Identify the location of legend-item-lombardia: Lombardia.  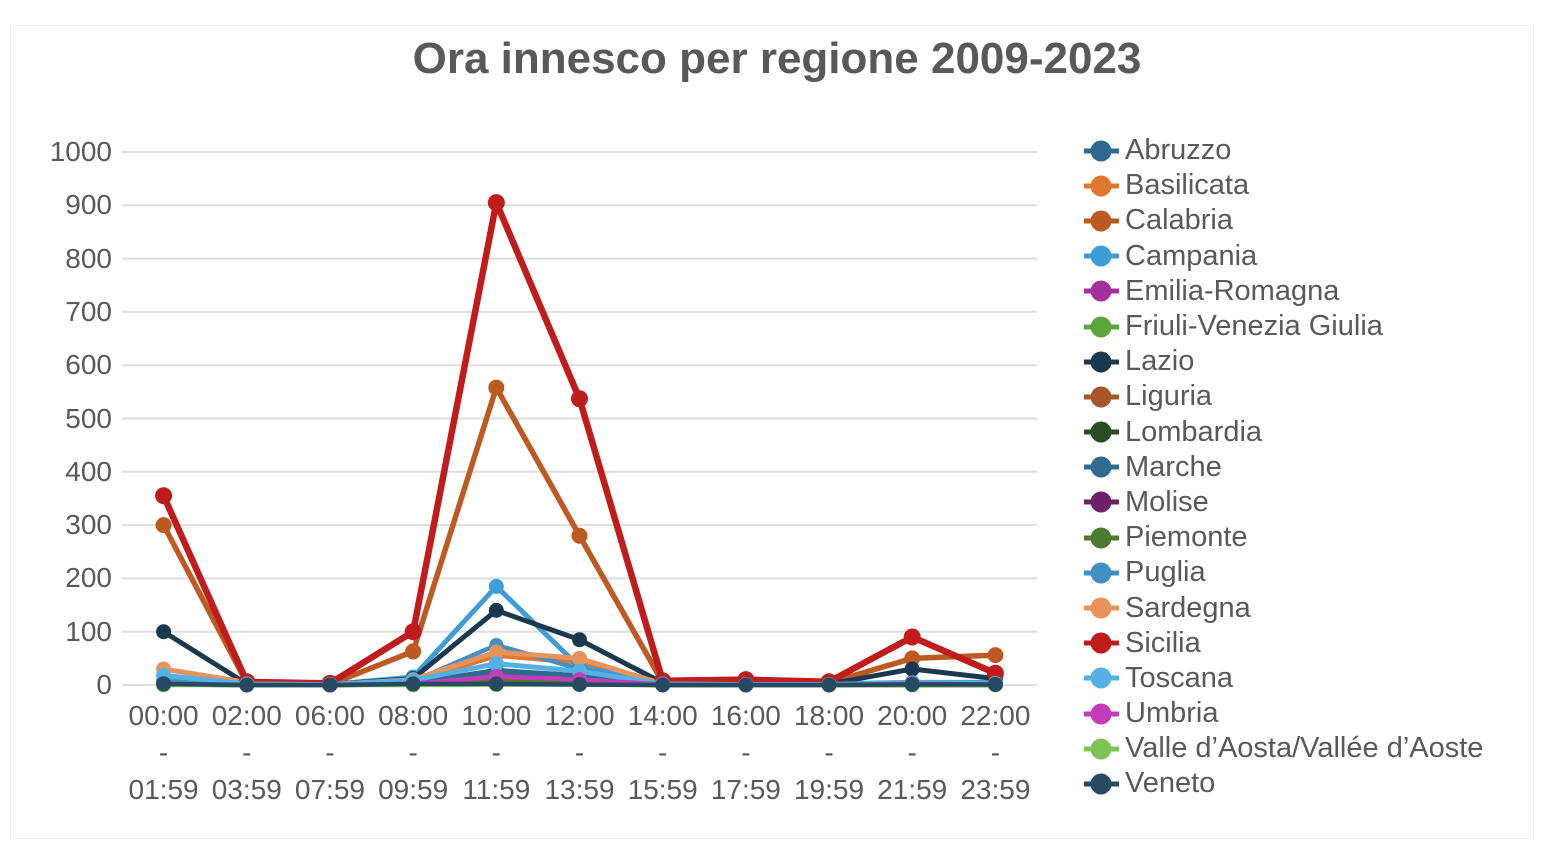
(1283, 432).